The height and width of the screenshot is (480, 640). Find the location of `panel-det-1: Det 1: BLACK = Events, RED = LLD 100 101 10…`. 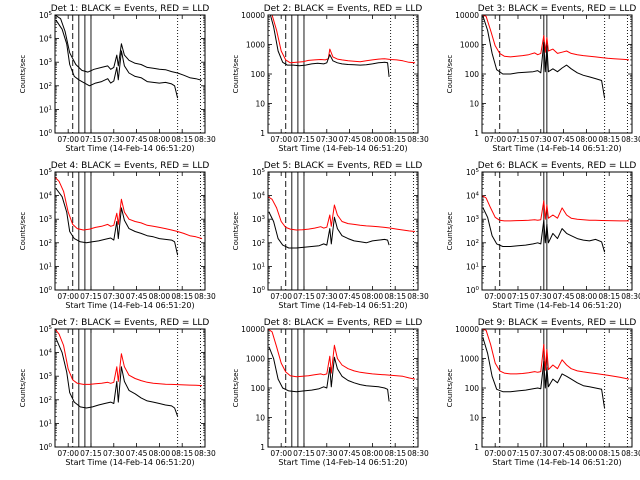

panel-det-1: Det 1: BLACK = Events, RED = LLD 100 101 10… is located at coordinates (117, 78).